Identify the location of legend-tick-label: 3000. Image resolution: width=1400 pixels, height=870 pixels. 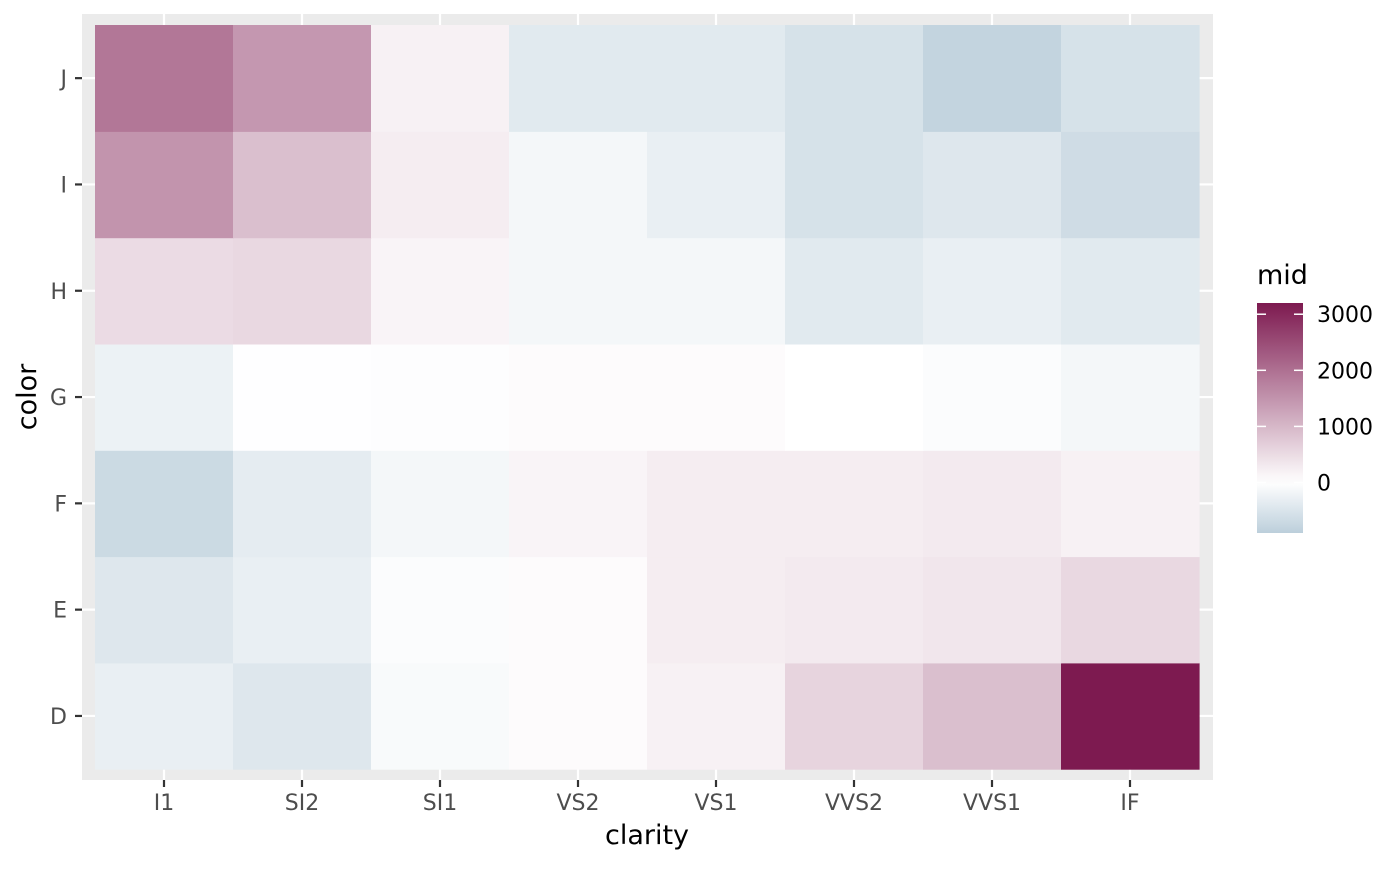
(1345, 315).